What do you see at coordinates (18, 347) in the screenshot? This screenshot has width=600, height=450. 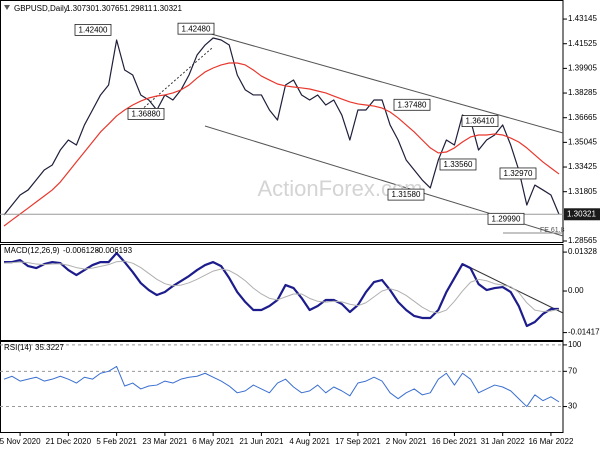 I see `panel-title: RSI(14)` at bounding box center [18, 347].